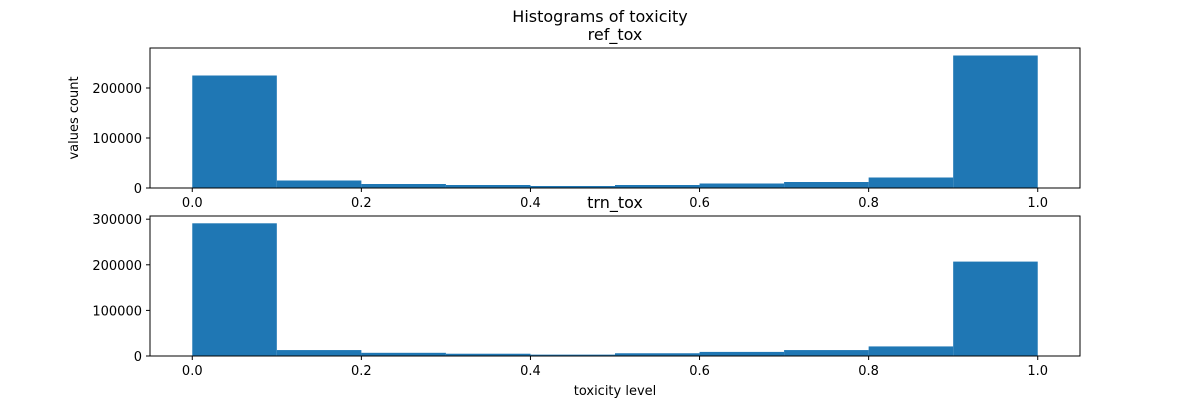 The image size is (1200, 400). I want to click on trn-tox-ytick-label: 300000, so click(117, 220).